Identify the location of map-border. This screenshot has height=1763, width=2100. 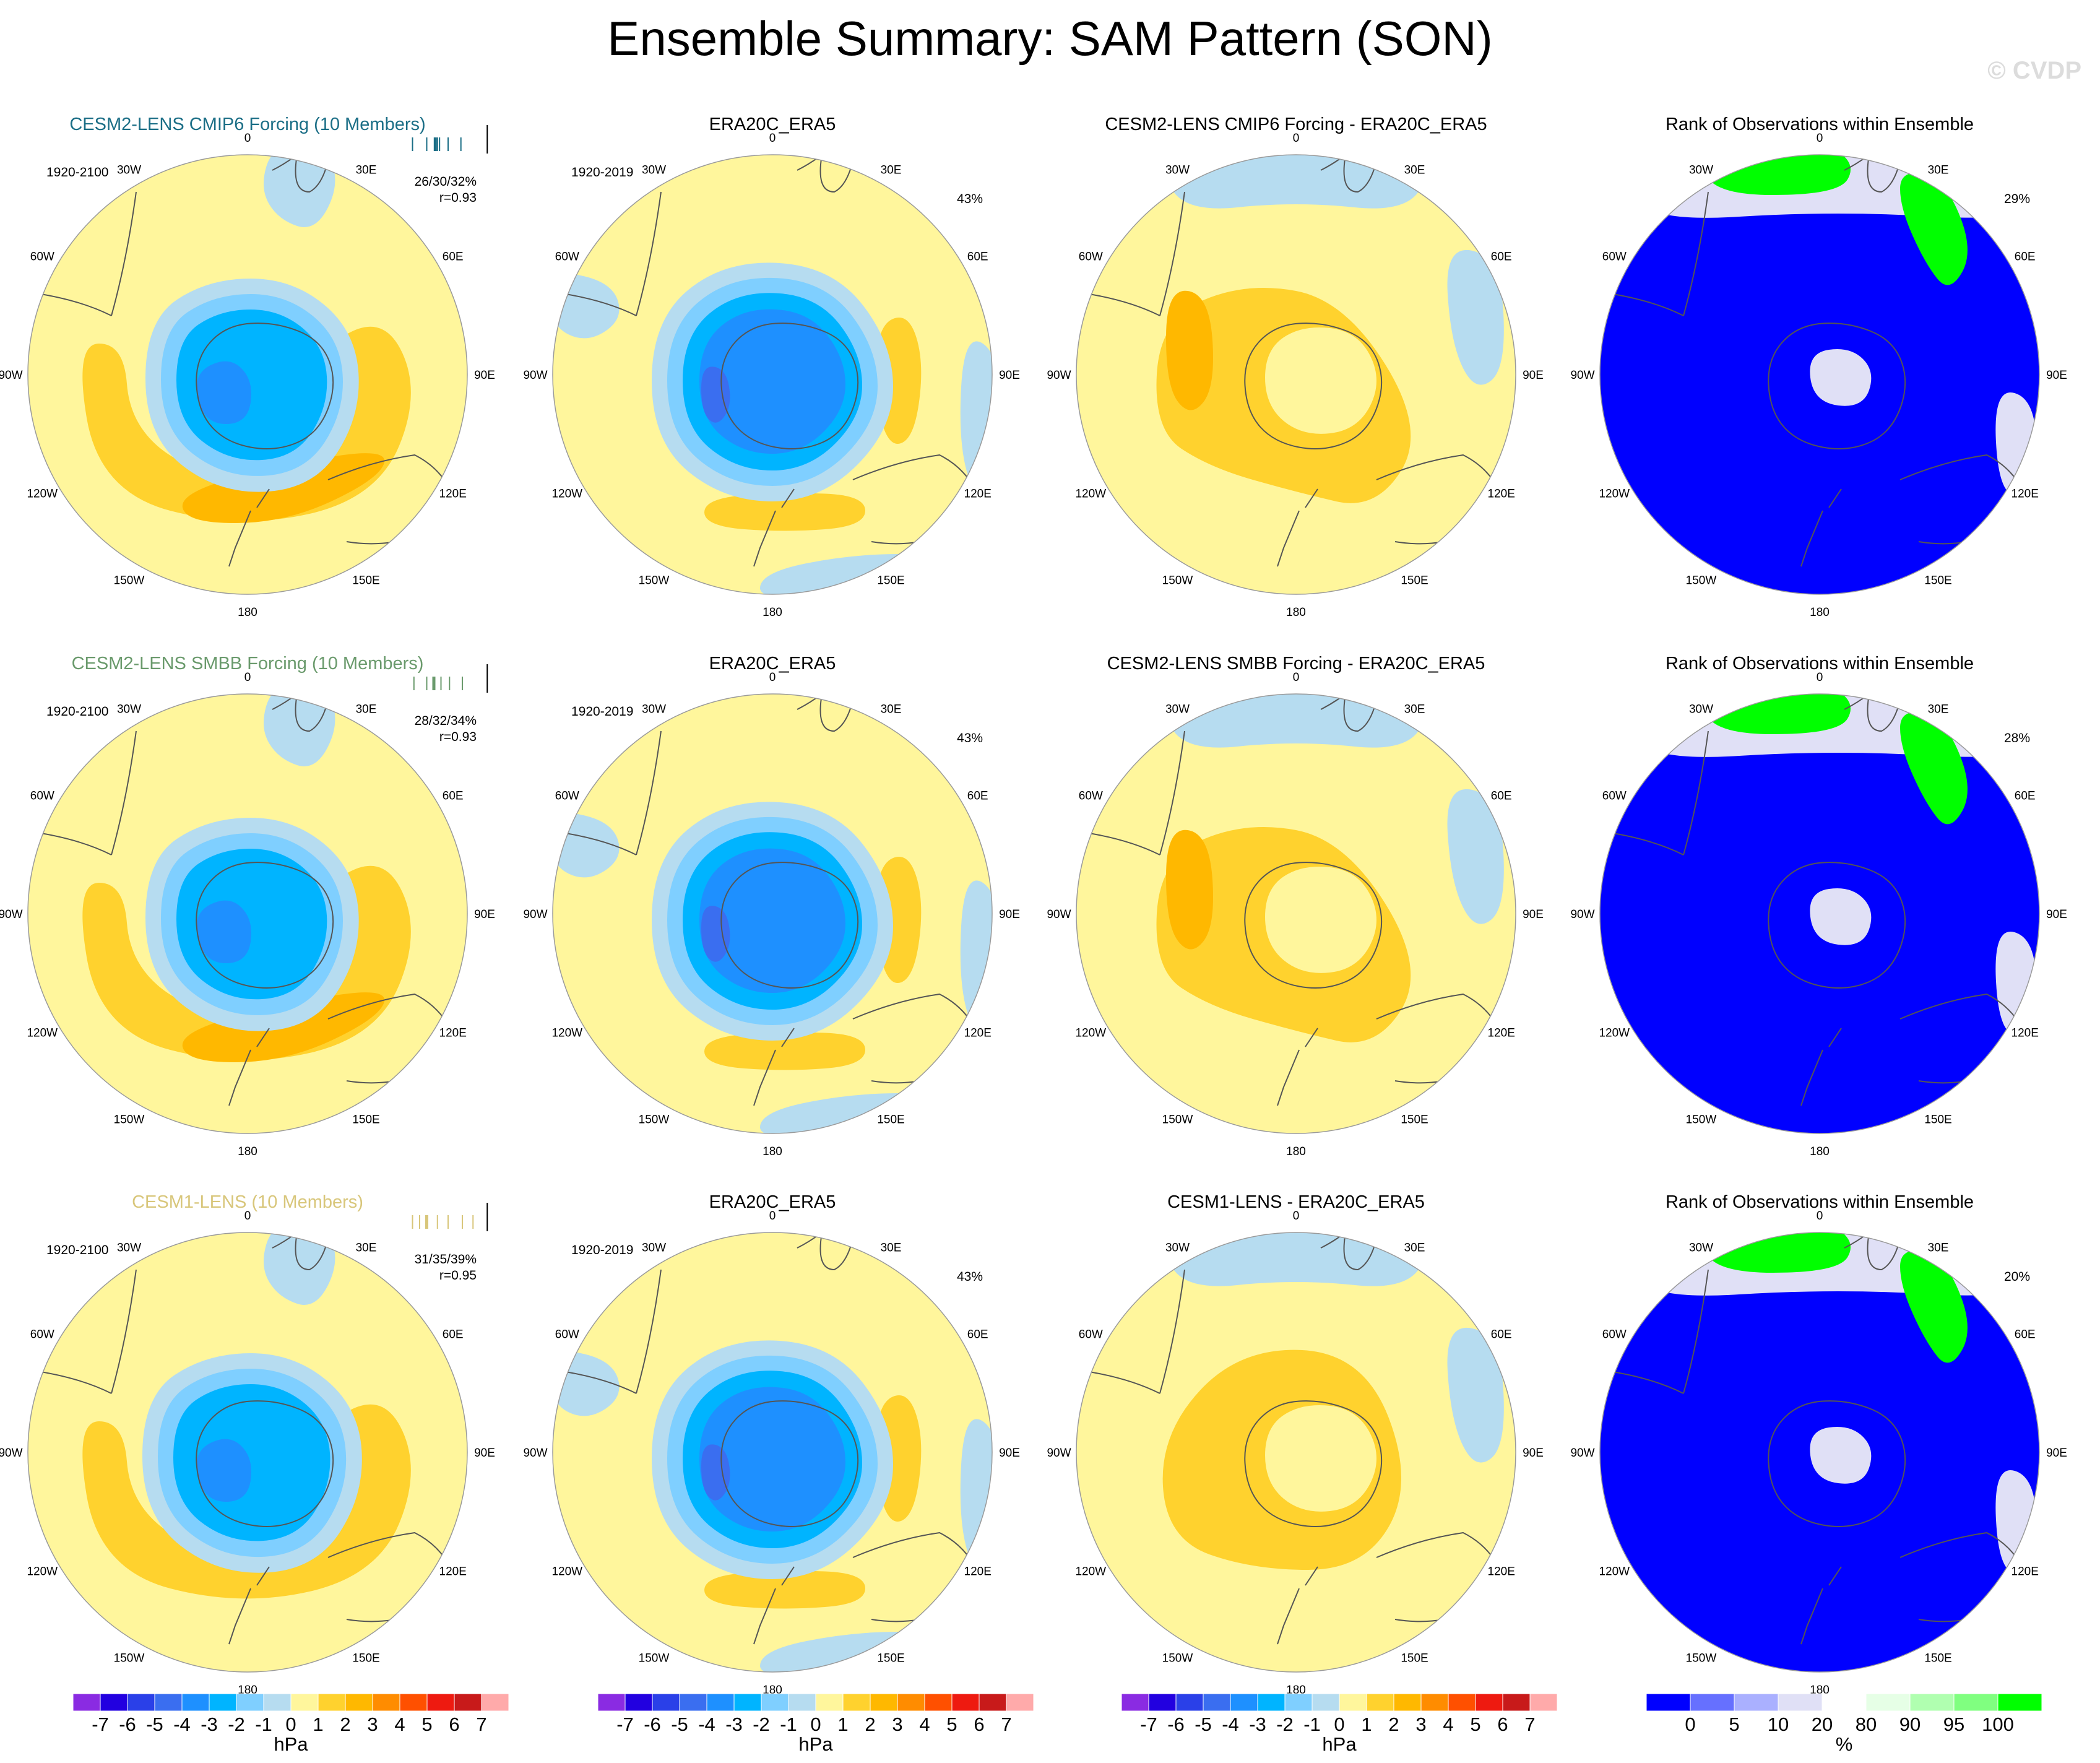
(247, 1452).